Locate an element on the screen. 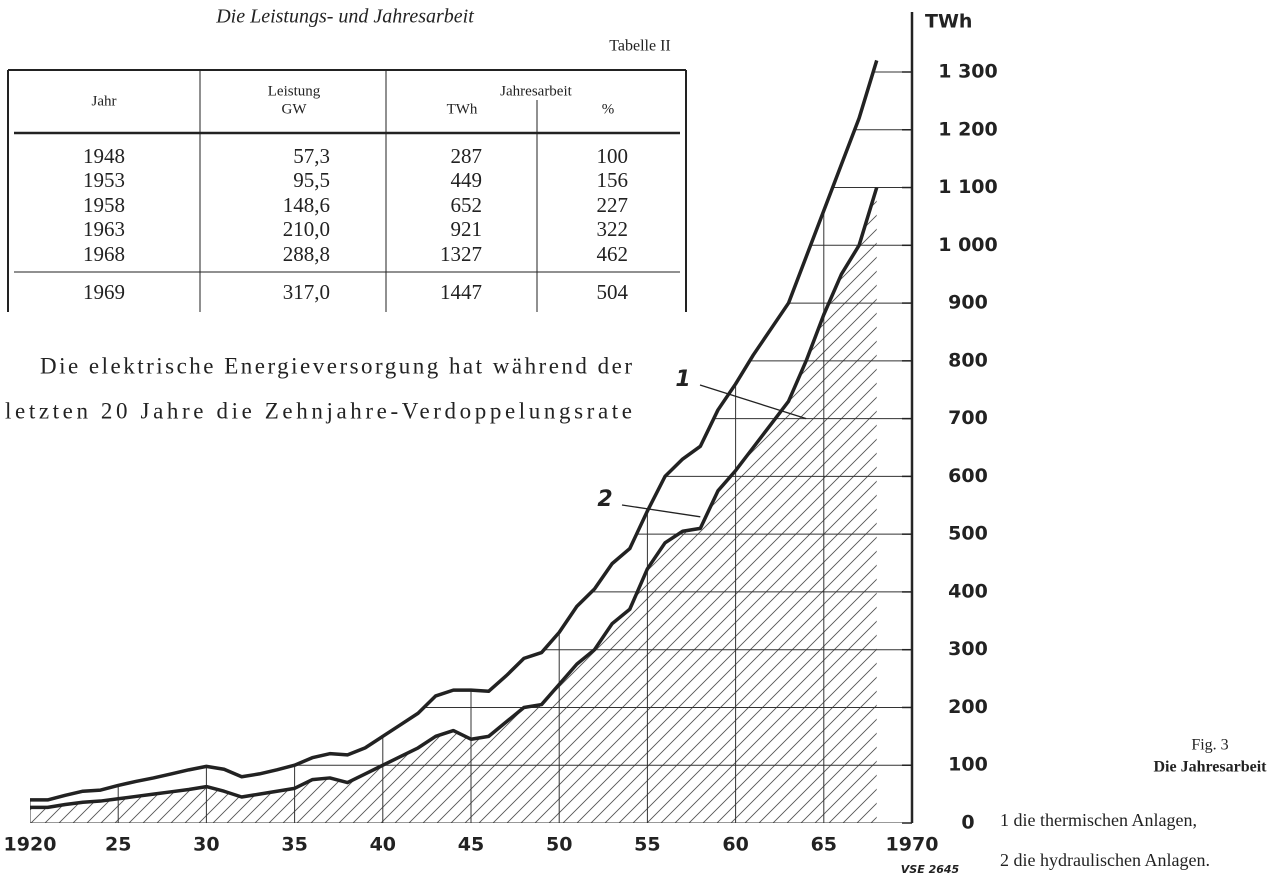  x-tick-label: 65 is located at coordinates (824, 845).